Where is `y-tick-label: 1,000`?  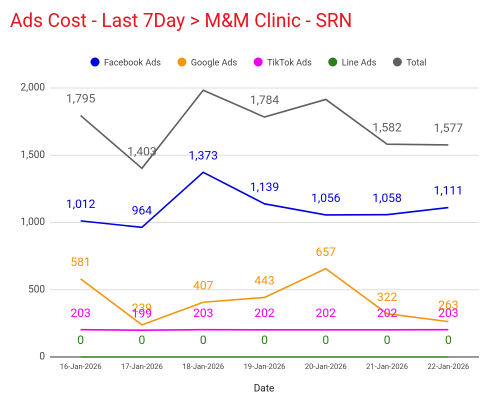
y-tick-label: 1,000 is located at coordinates (33, 222).